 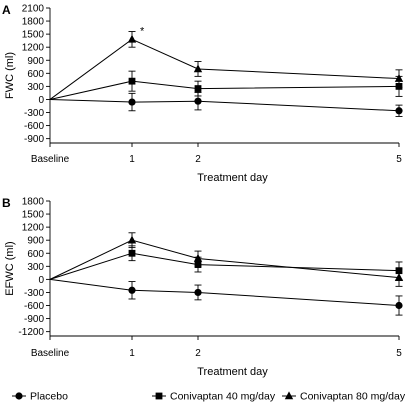 What do you see at coordinates (33, 9) in the screenshot?
I see `y-tick-label: 2100` at bounding box center [33, 9].